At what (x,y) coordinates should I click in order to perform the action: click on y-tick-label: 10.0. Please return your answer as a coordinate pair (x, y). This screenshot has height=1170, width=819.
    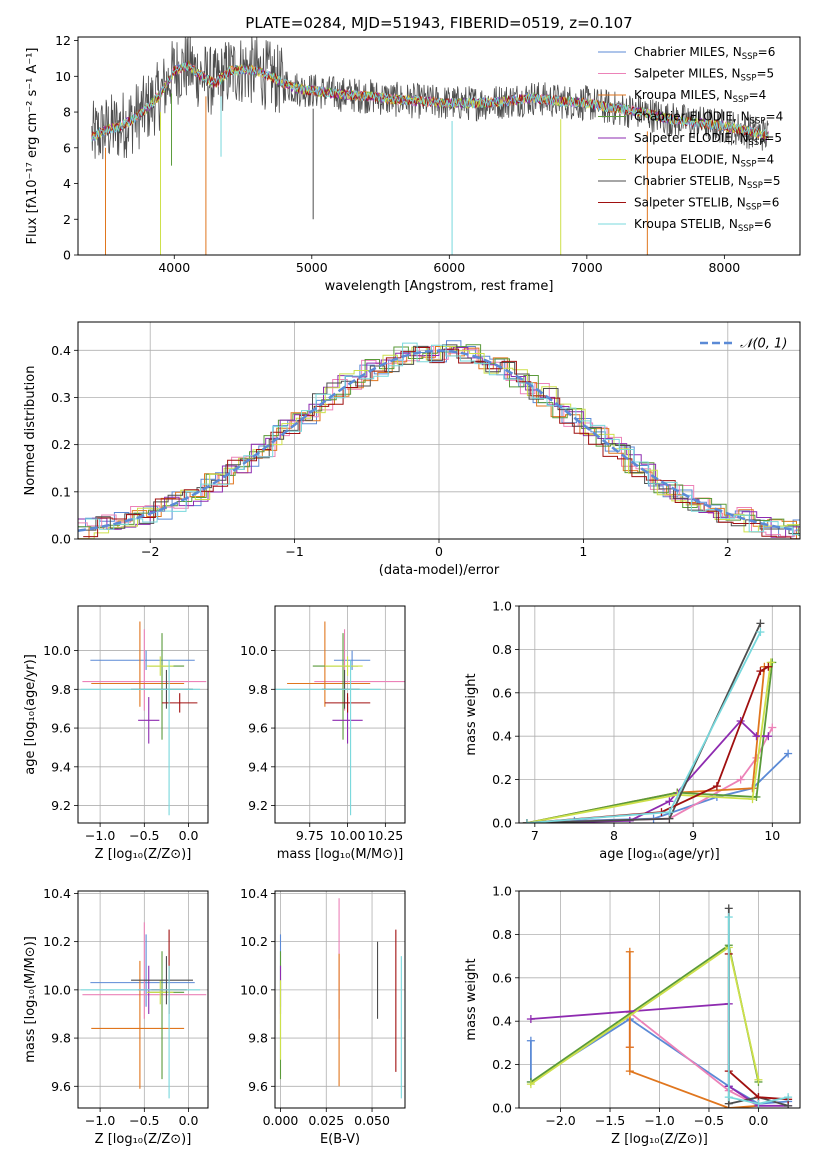
    Looking at the image, I should click on (57, 989).